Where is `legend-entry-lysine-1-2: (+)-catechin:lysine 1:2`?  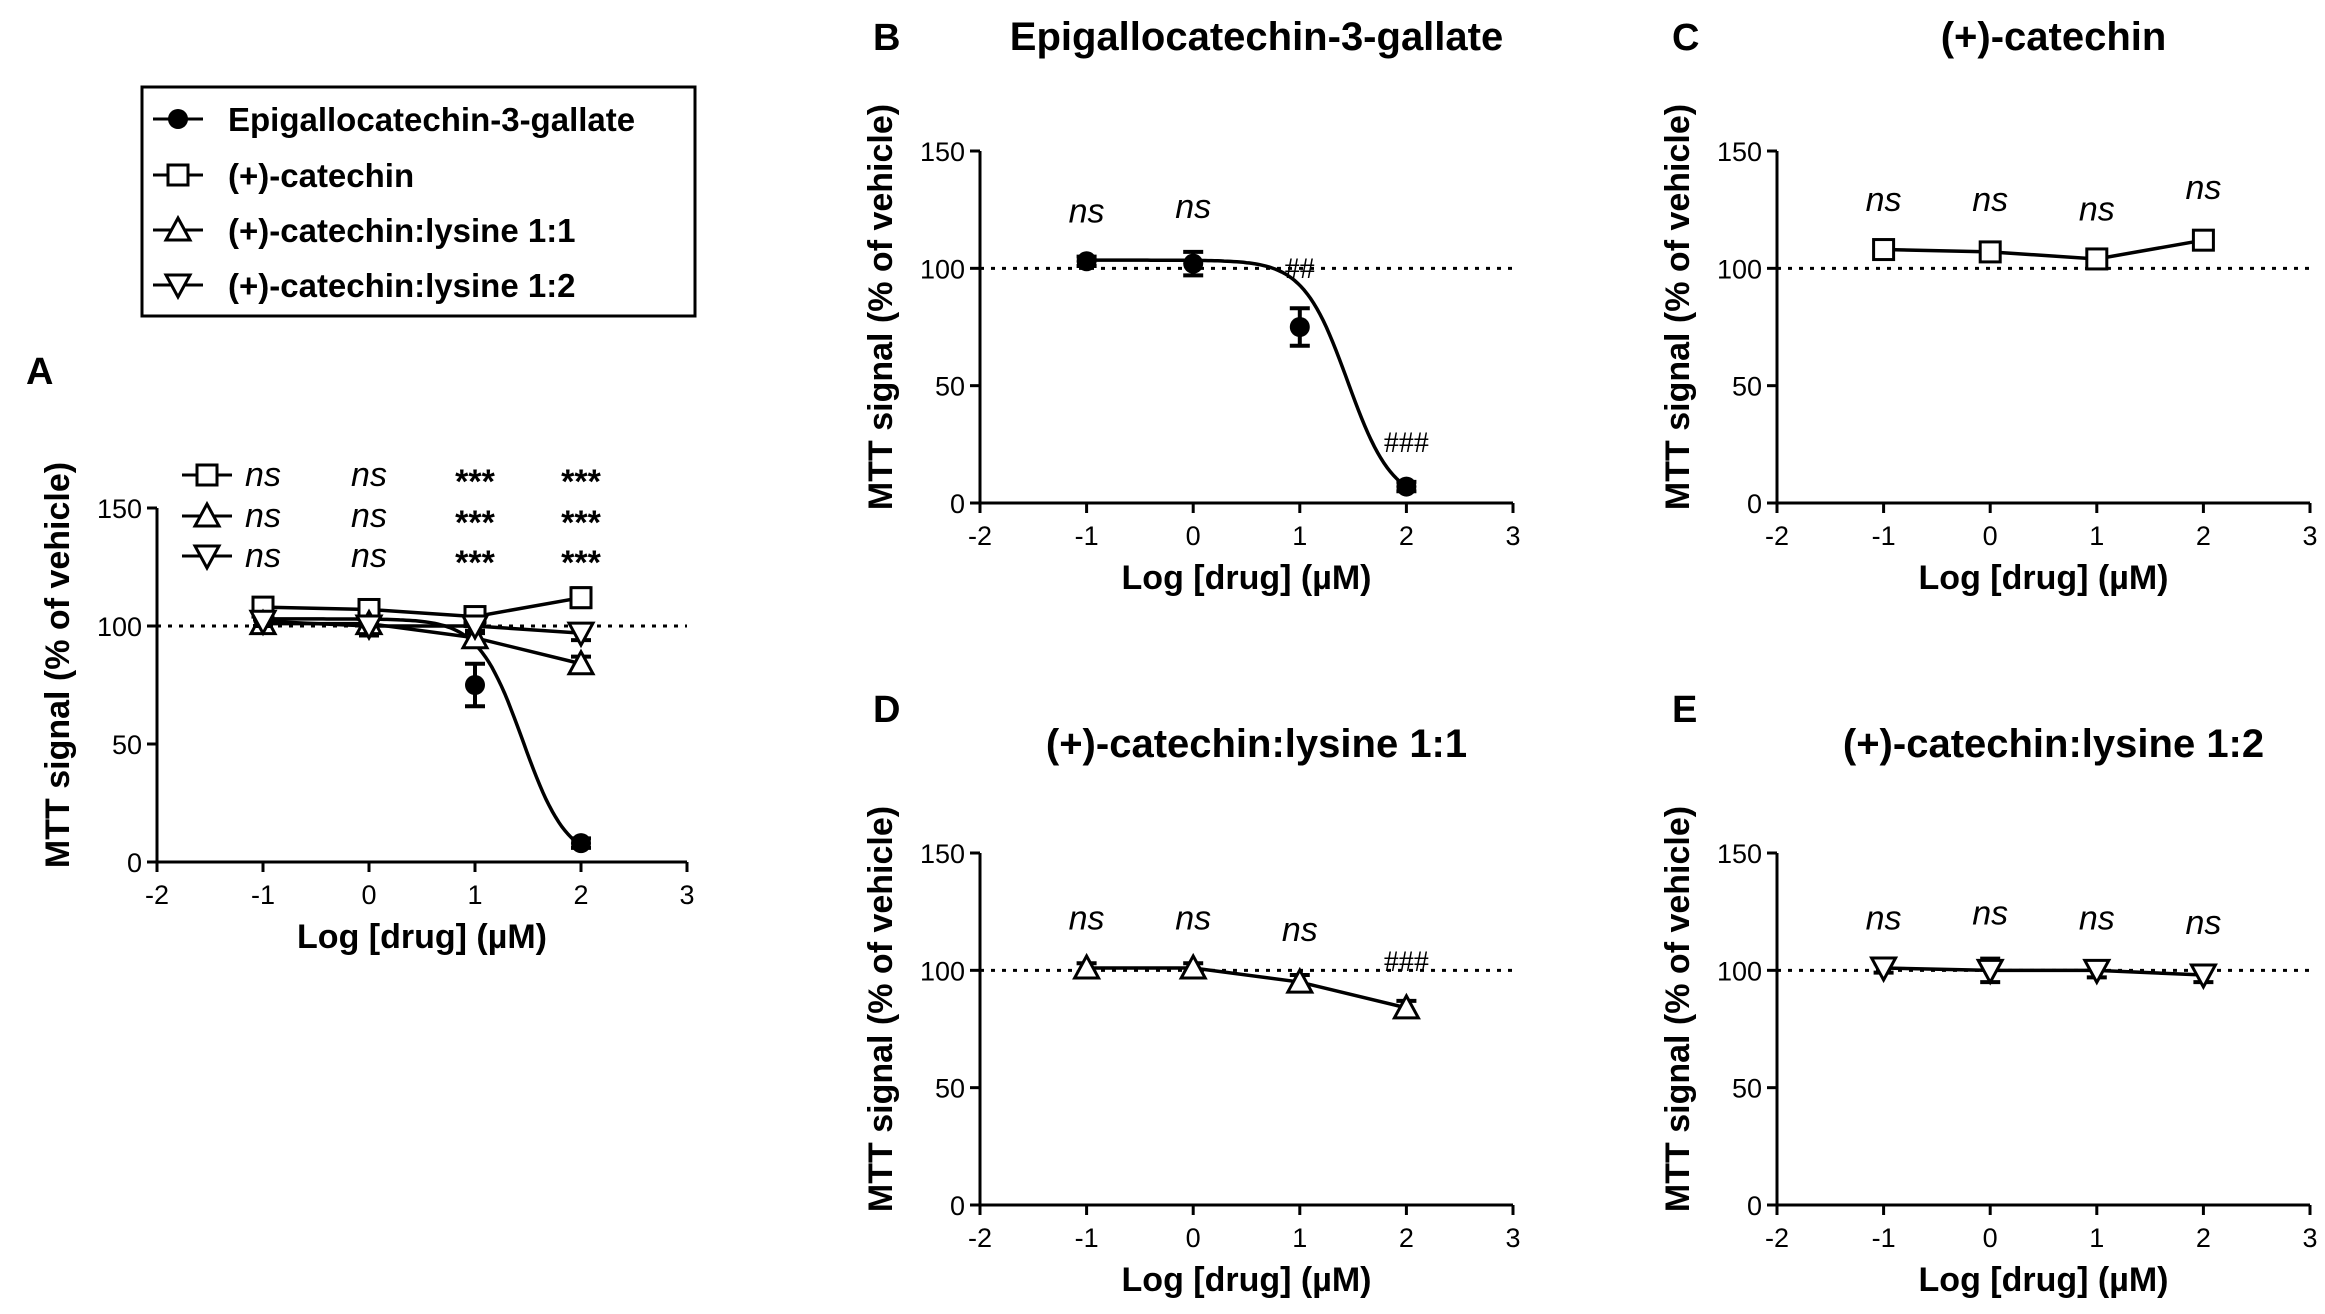
legend-entry-lysine-1-2: (+)-catechin:lysine 1:2 is located at coordinates (364, 285).